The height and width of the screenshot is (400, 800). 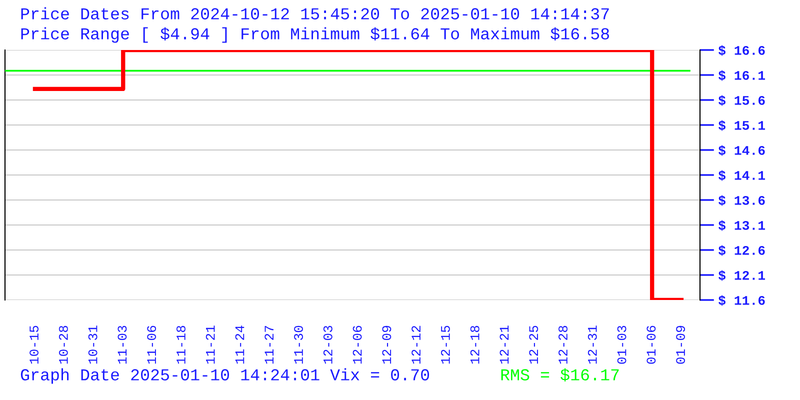 I want to click on x-tick-label: 01-09, so click(x=681, y=345).